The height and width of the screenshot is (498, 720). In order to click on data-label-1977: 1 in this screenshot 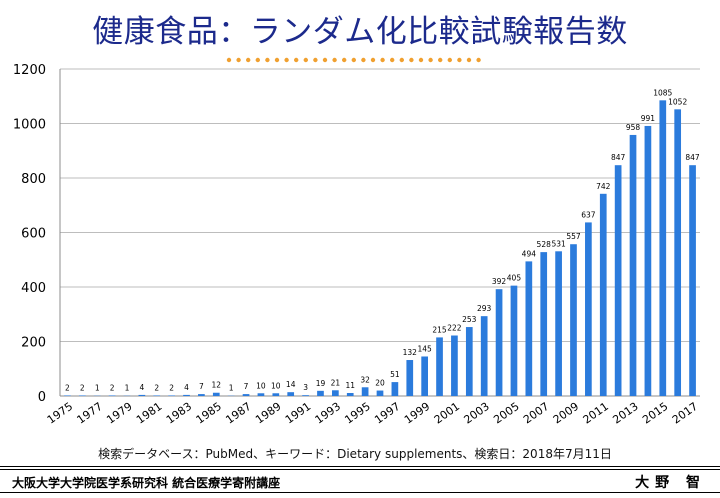, I will do `click(97, 388)`.